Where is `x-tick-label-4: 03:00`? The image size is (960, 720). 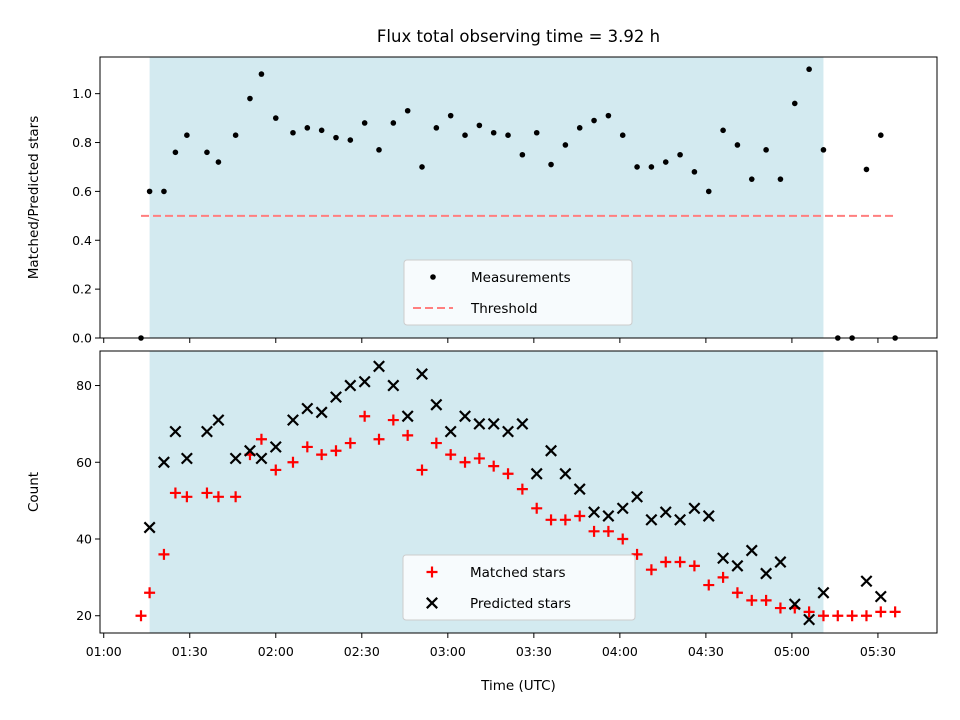
x-tick-label-4: 03:00 is located at coordinates (448, 651).